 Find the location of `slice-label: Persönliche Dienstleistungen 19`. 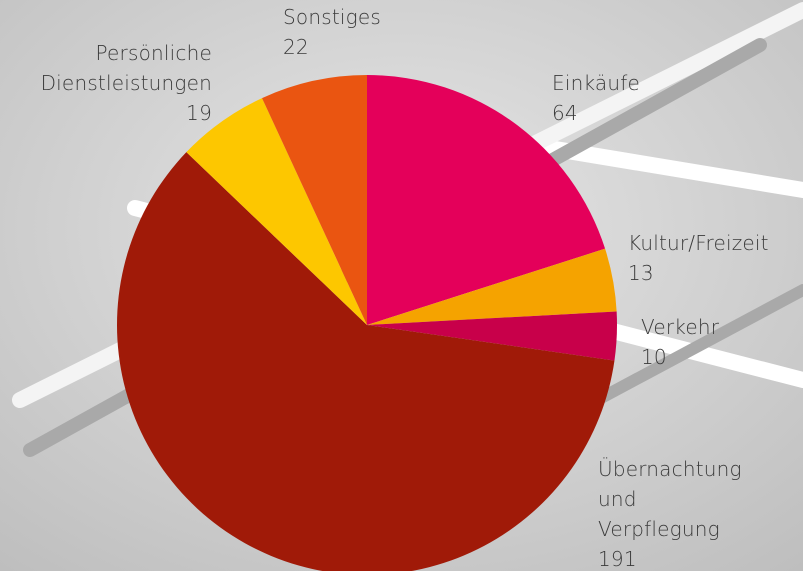

slice-label: Persönliche Dienstleistungen 19 is located at coordinates (122, 83).